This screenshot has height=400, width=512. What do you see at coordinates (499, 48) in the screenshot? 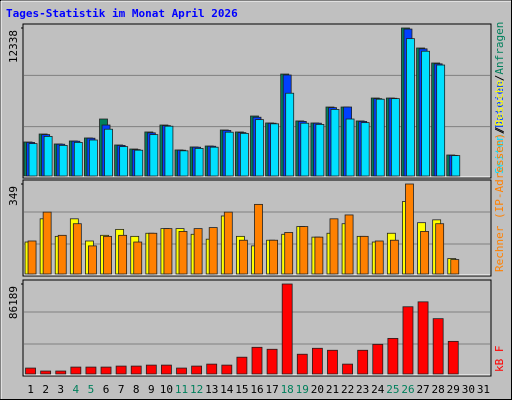
I see `legend-entry: Anfragen` at bounding box center [499, 48].